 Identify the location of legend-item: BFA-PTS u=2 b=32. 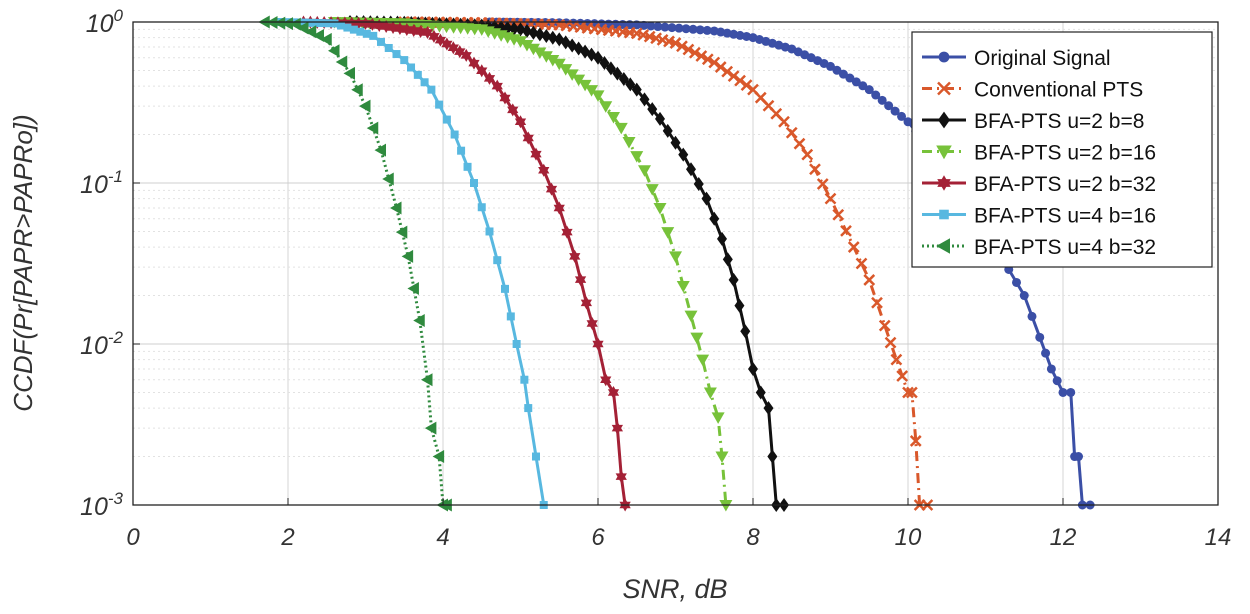
(1039, 184).